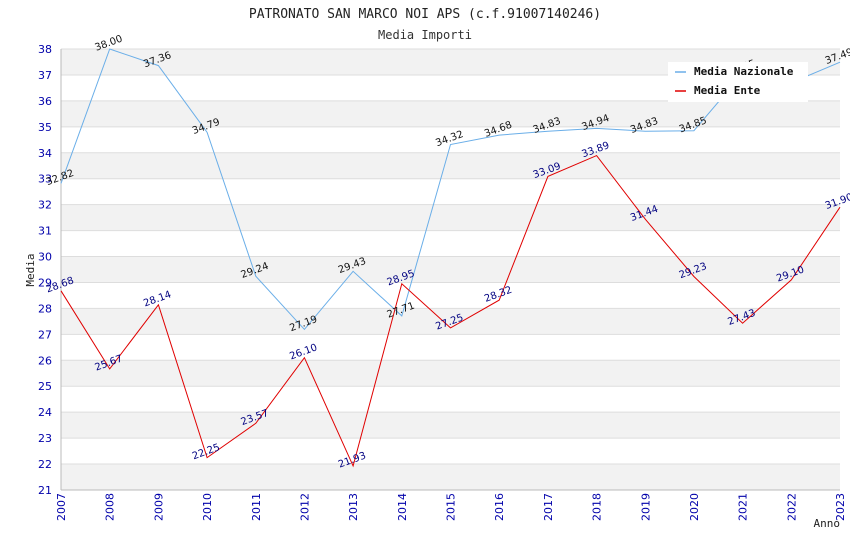 The image size is (850, 550). What do you see at coordinates (45, 205) in the screenshot?
I see `y-tick-label: 32` at bounding box center [45, 205].